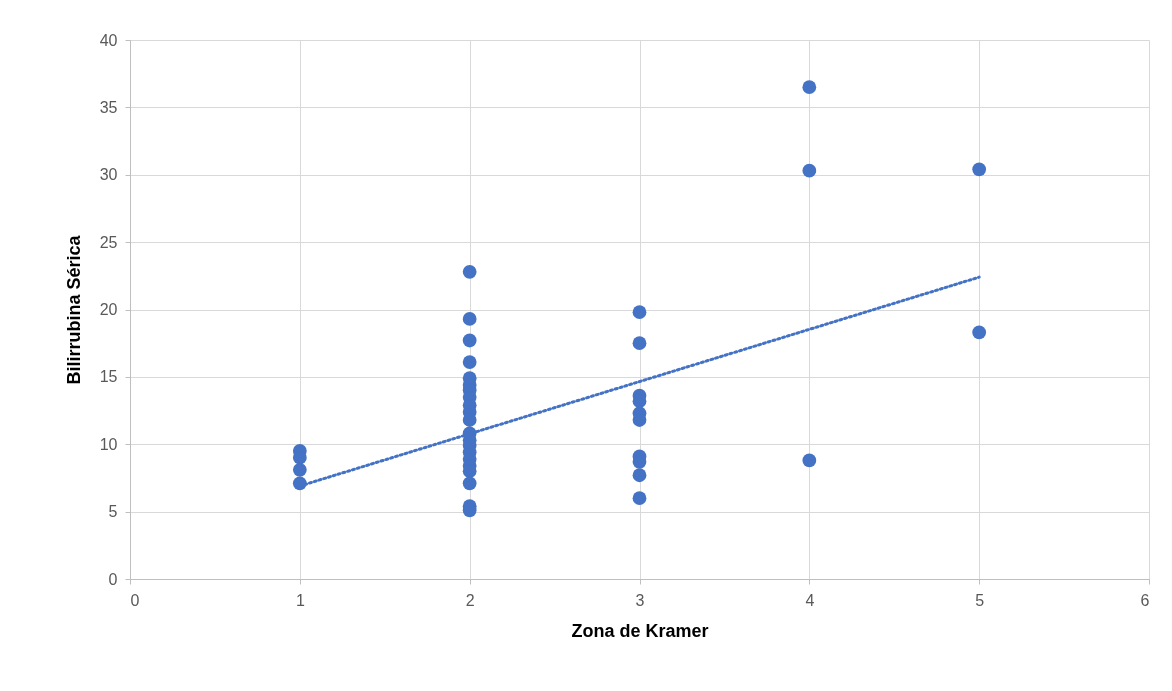  What do you see at coordinates (108, 175) in the screenshot?
I see `y-tick-label: 30` at bounding box center [108, 175].